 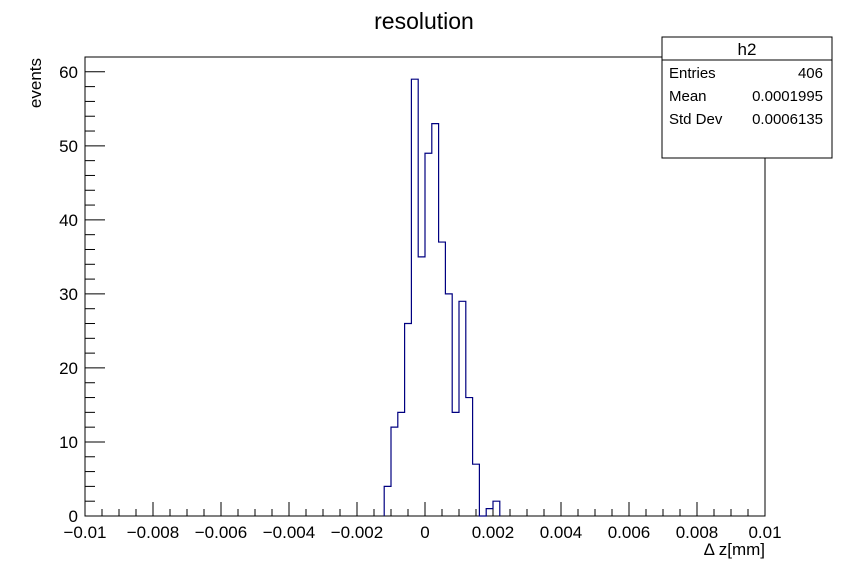 I want to click on x-tick-label: 0.002, so click(x=493, y=532).